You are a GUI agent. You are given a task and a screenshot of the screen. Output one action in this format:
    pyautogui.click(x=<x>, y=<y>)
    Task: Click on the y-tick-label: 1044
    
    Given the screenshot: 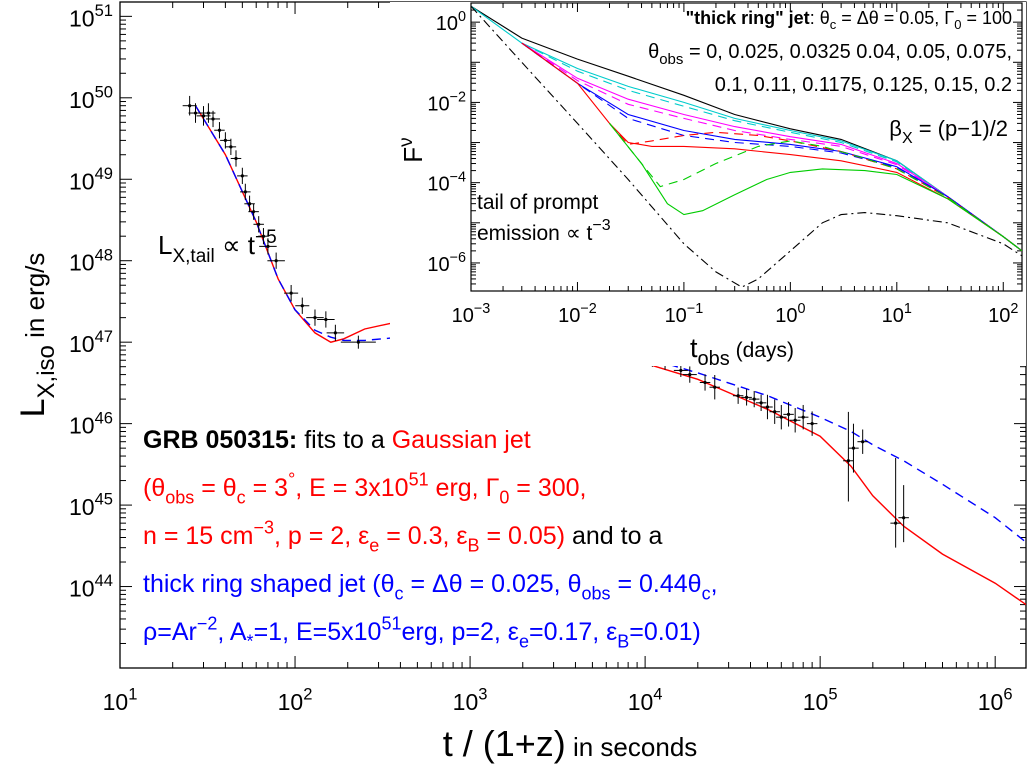 What is the action you would take?
    pyautogui.click(x=91, y=586)
    